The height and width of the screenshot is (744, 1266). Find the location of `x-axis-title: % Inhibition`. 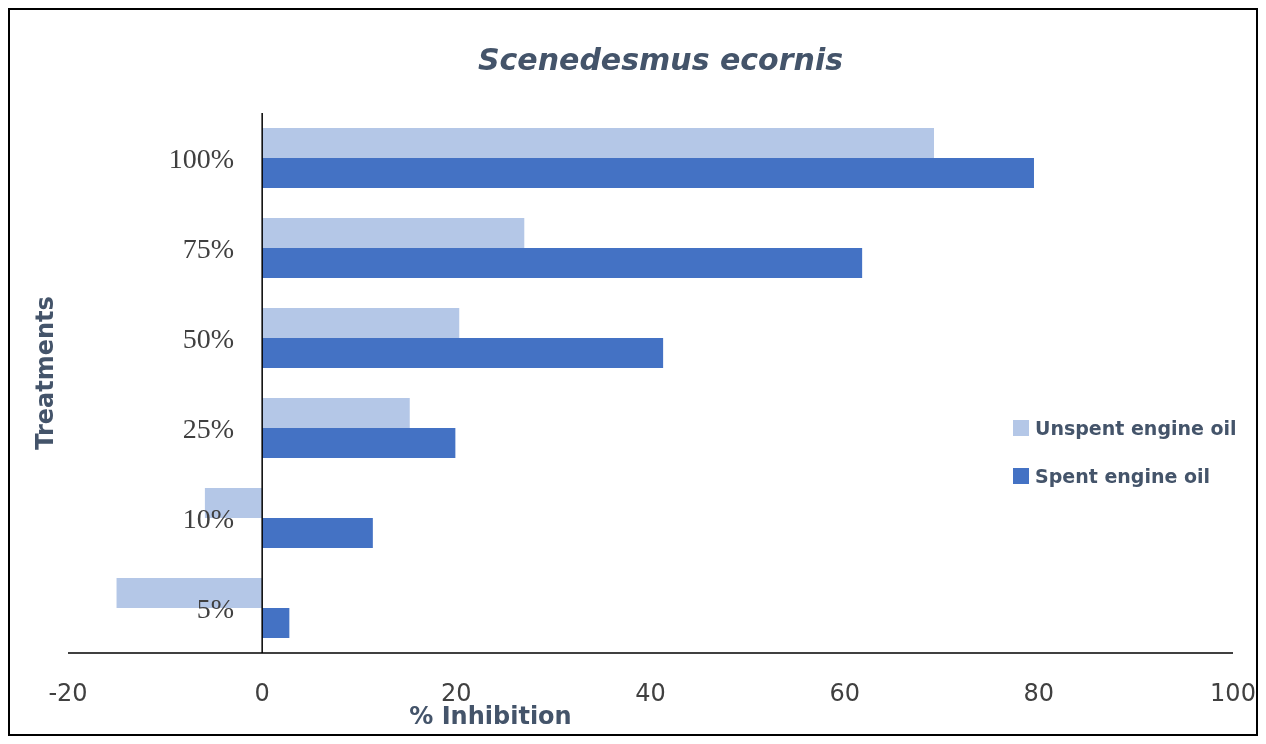

x-axis-title: % Inhibition is located at coordinates (490, 716).